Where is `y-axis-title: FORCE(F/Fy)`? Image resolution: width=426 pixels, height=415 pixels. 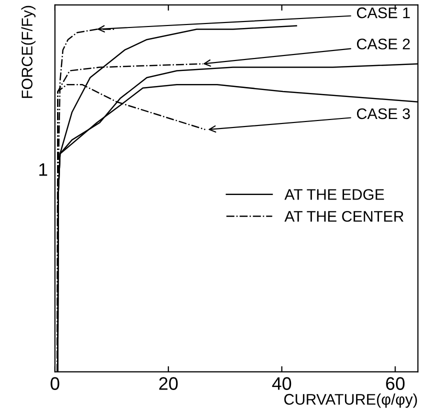 y-axis-title: FORCE(F/Fy) is located at coordinates (28, 52).